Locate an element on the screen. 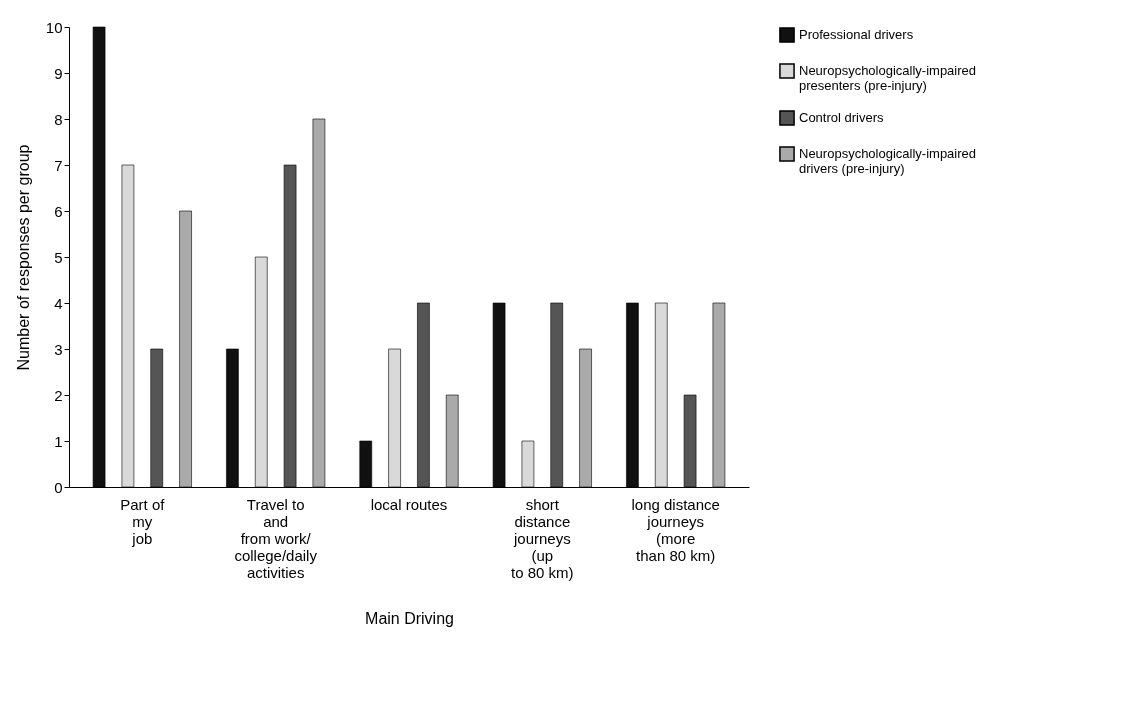  y-tick-label: 10 is located at coordinates (54, 27).